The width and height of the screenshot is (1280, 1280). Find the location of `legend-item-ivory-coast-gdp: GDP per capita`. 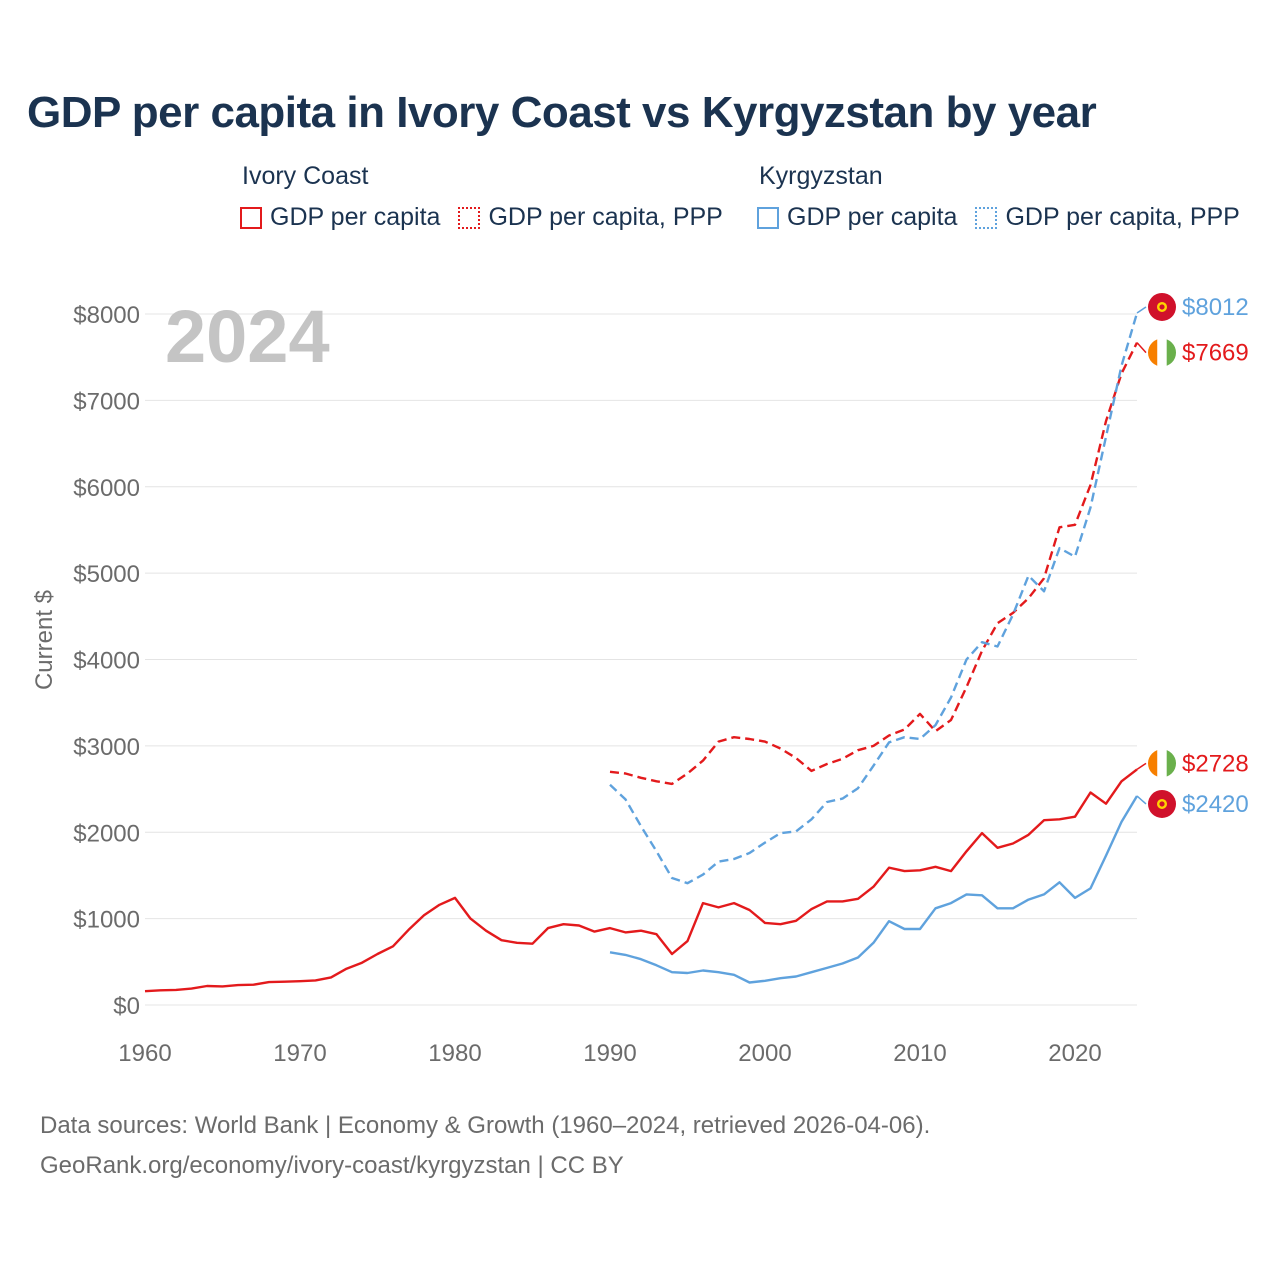

legend-item-ivory-coast-gdp: GDP per capita is located at coordinates (340, 217).